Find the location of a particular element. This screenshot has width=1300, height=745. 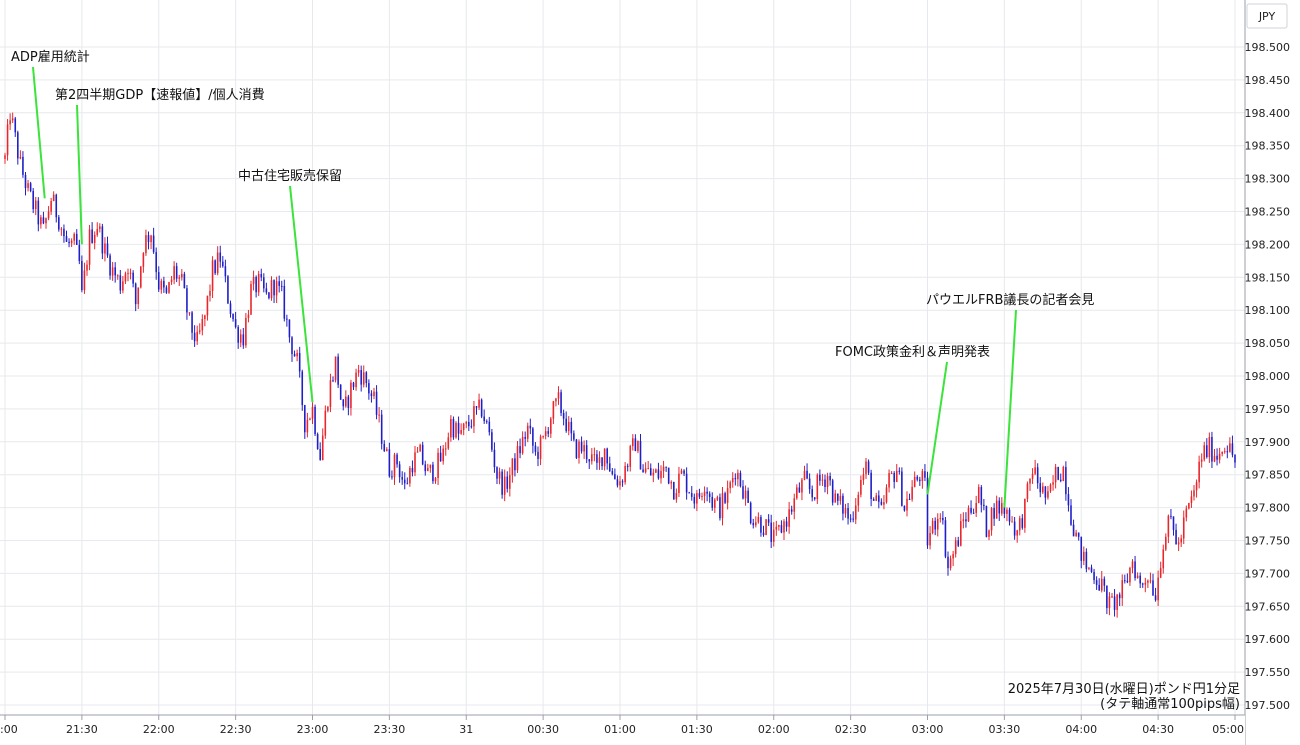

x-tick-label: 01:00 is located at coordinates (620, 729).